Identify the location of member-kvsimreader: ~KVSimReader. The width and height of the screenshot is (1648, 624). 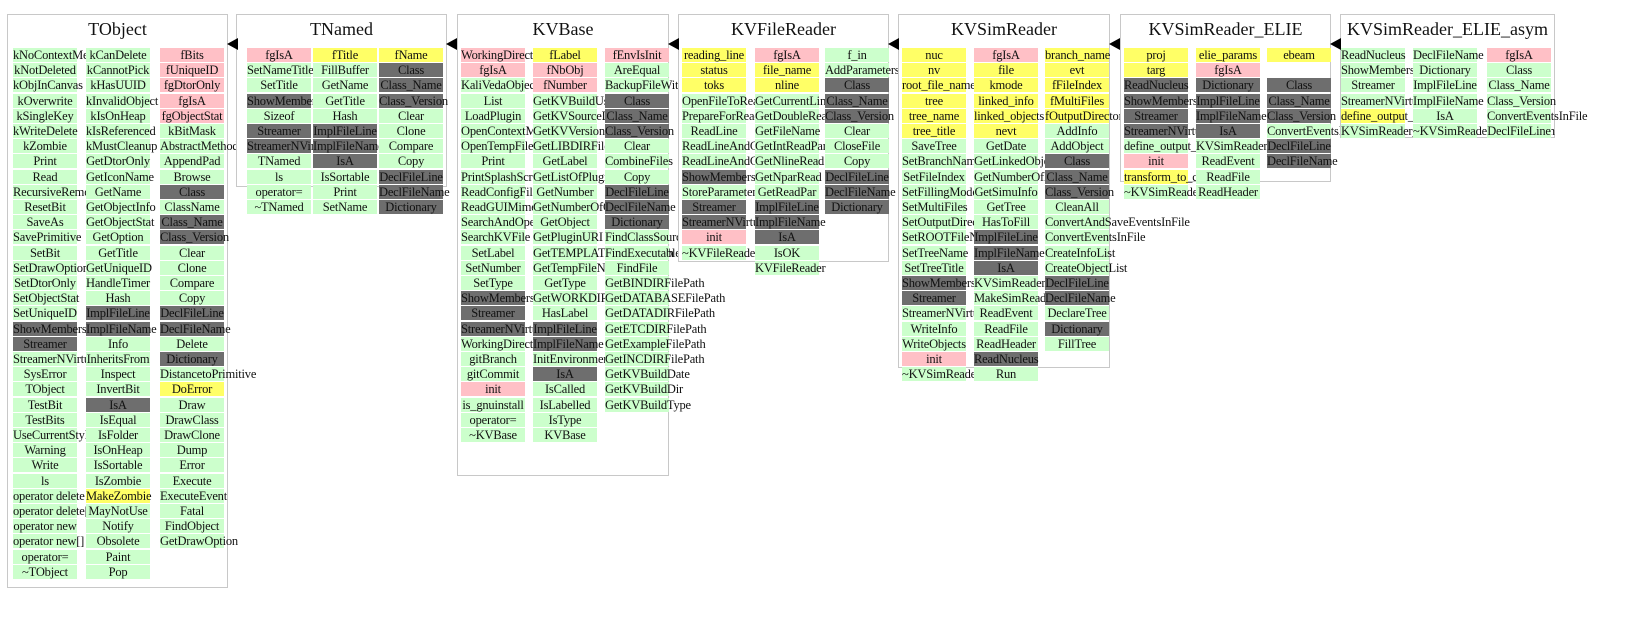
(941, 374).